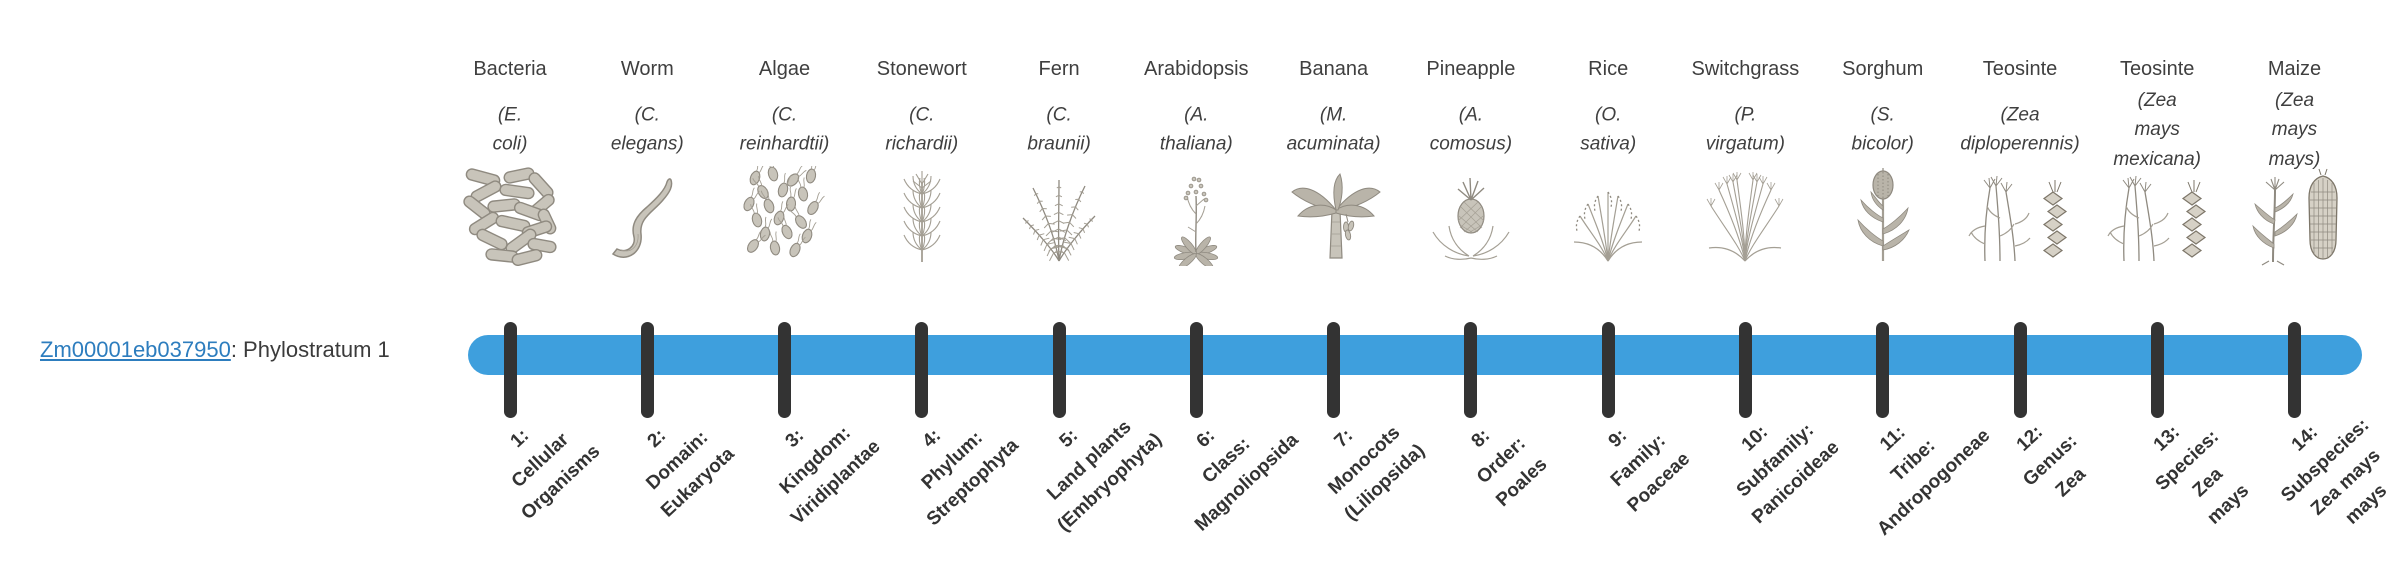  I want to click on organism-species: (C. braunii), so click(1059, 129).